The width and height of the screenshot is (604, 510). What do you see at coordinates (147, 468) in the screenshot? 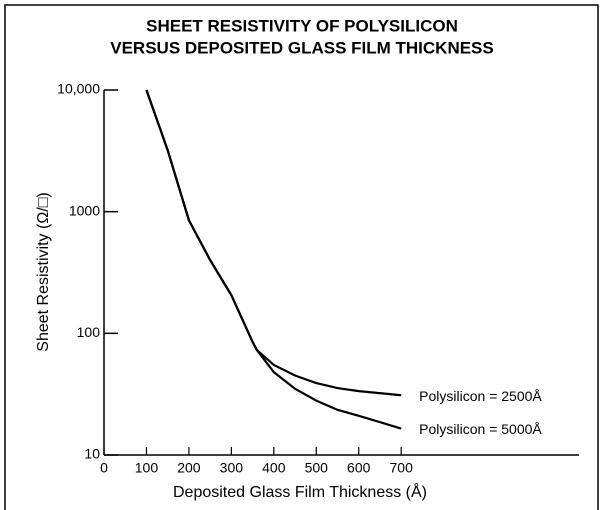
I see `x-tick-label: 100` at bounding box center [147, 468].